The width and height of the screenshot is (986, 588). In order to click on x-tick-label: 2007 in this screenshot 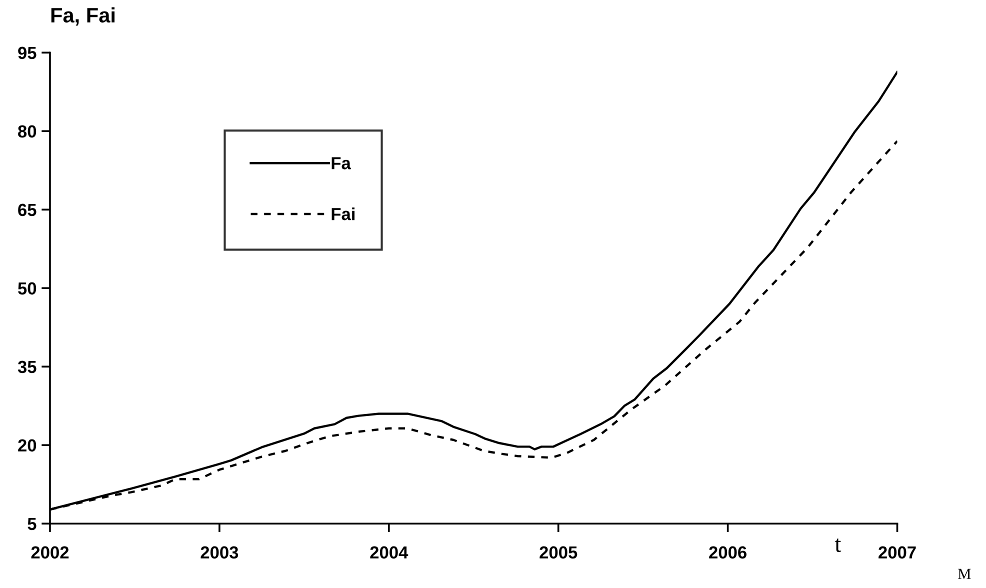, I will do `click(897, 552)`.